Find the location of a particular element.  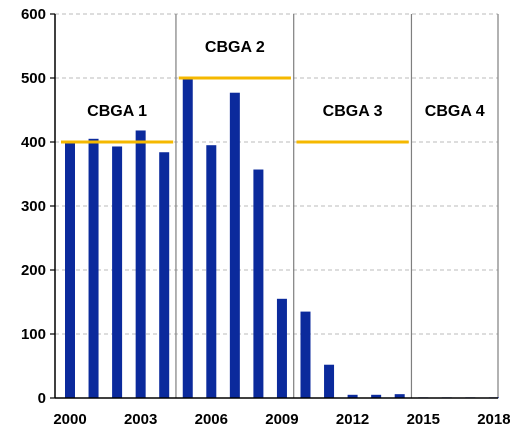

bar-2011 is located at coordinates (329, 381).